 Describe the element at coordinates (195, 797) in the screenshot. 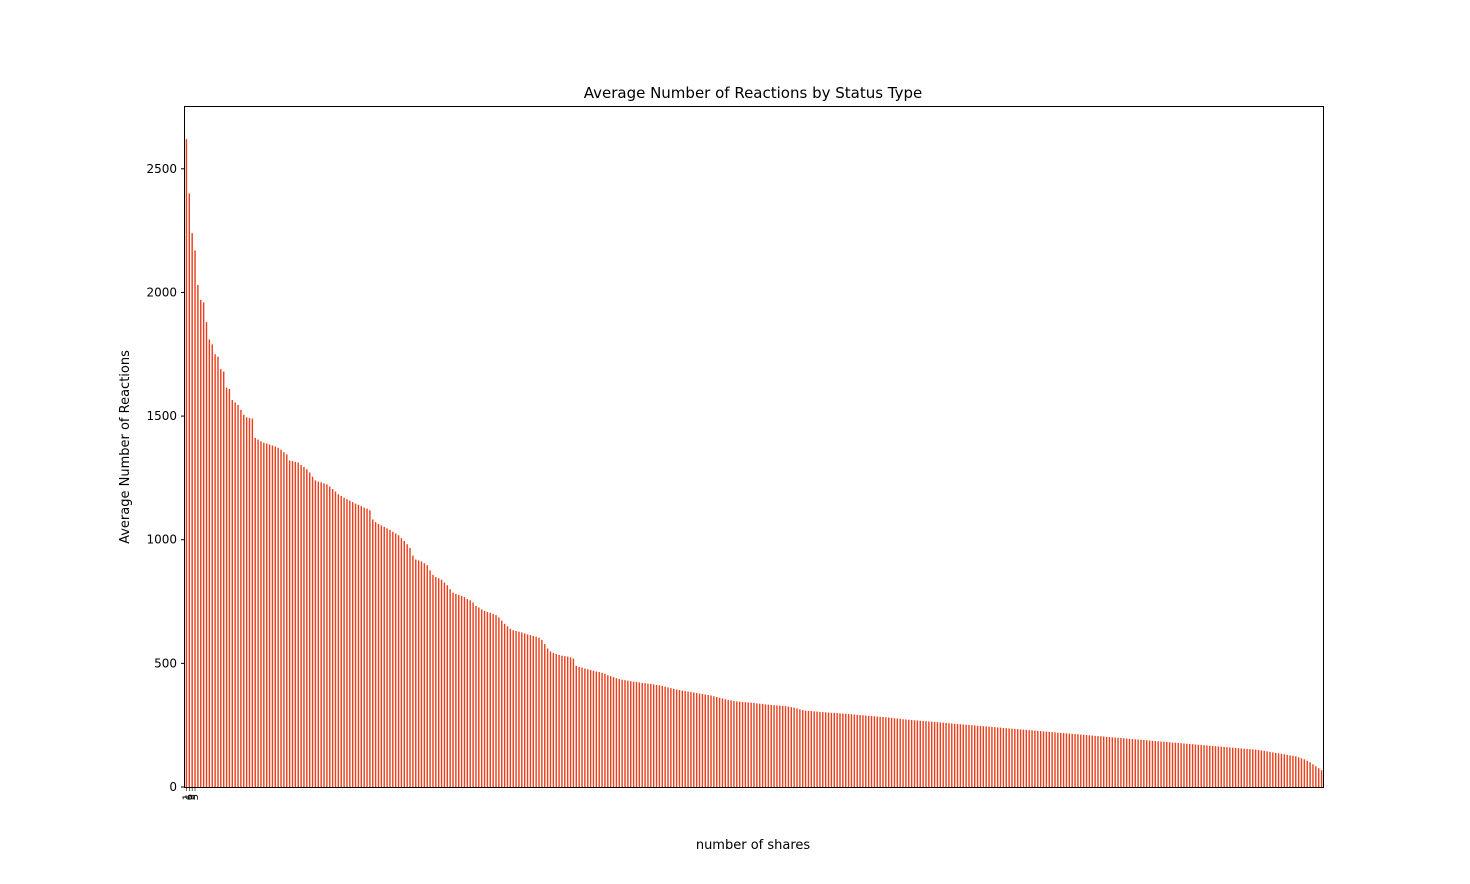

I see `x-tick-label: 5` at that location.